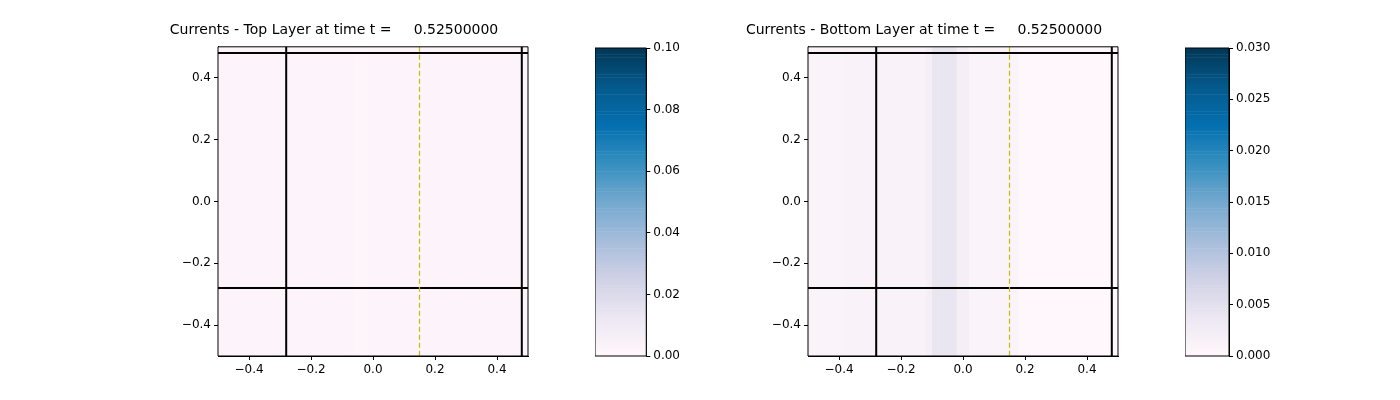 The width and height of the screenshot is (1400, 400). I want to click on color-bar-label: 0.02, so click(666, 293).